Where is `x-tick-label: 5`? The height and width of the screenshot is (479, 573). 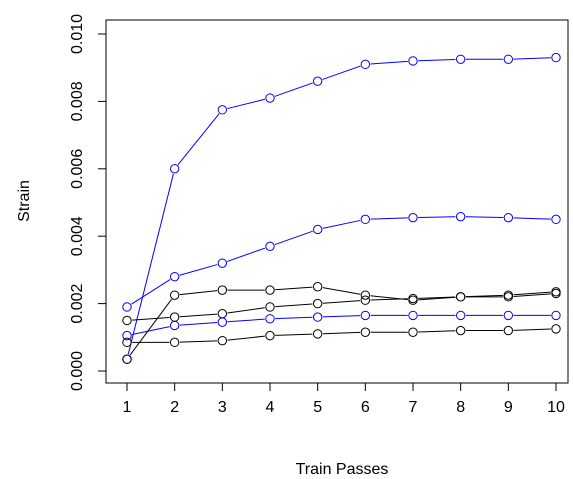
x-tick-label: 5 is located at coordinates (317, 407).